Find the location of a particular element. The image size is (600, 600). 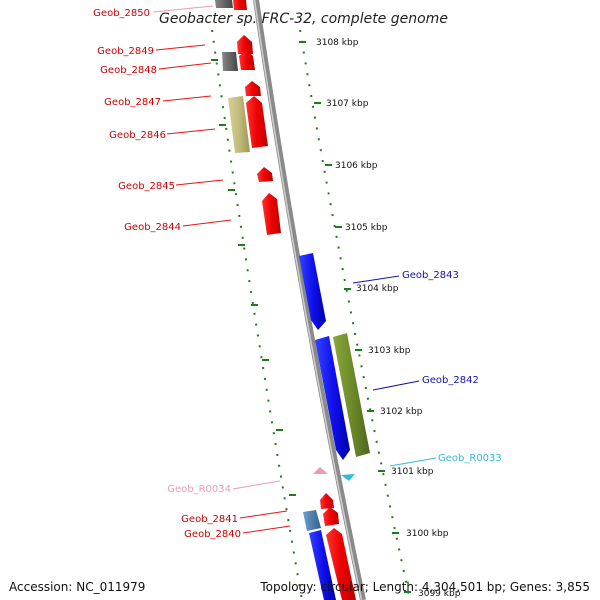

accession-text: Accession: NC_011979 is located at coordinates (77, 587).